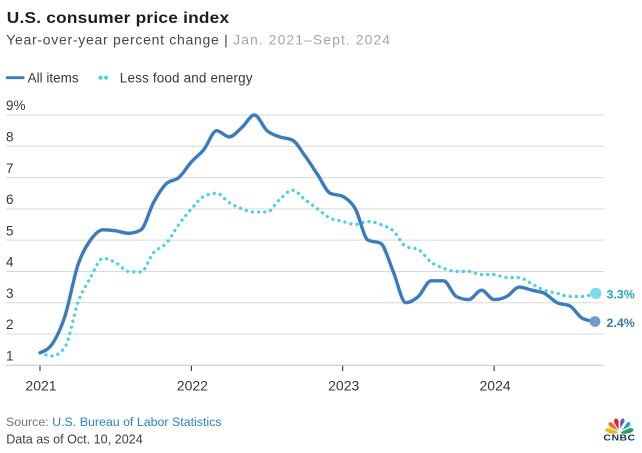  What do you see at coordinates (186, 78) in the screenshot?
I see `svg-text: Less food and energy` at bounding box center [186, 78].